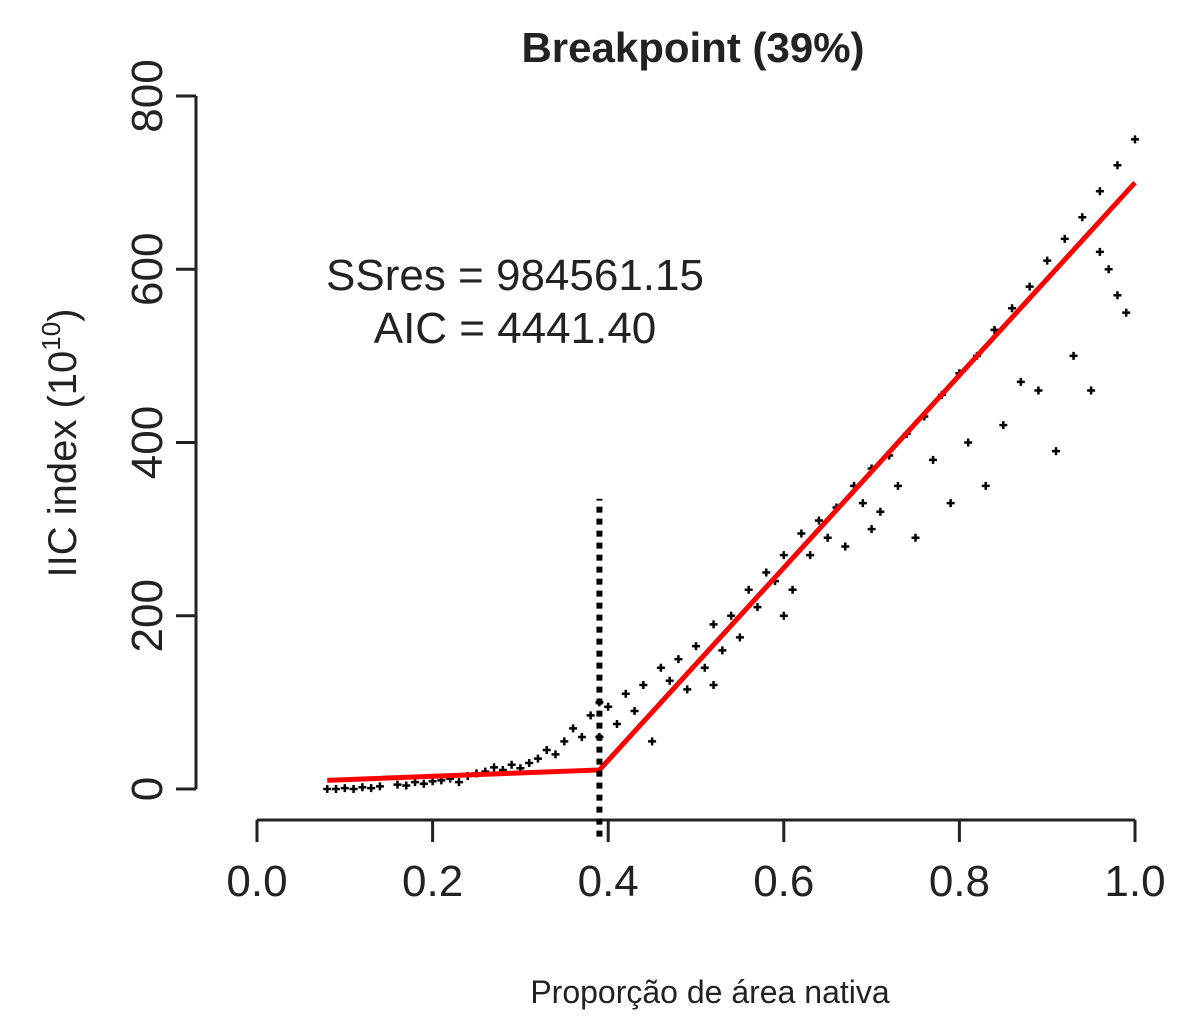 The height and width of the screenshot is (1022, 1191). What do you see at coordinates (515, 328) in the screenshot?
I see `annotation: AIC = 4441.40` at bounding box center [515, 328].